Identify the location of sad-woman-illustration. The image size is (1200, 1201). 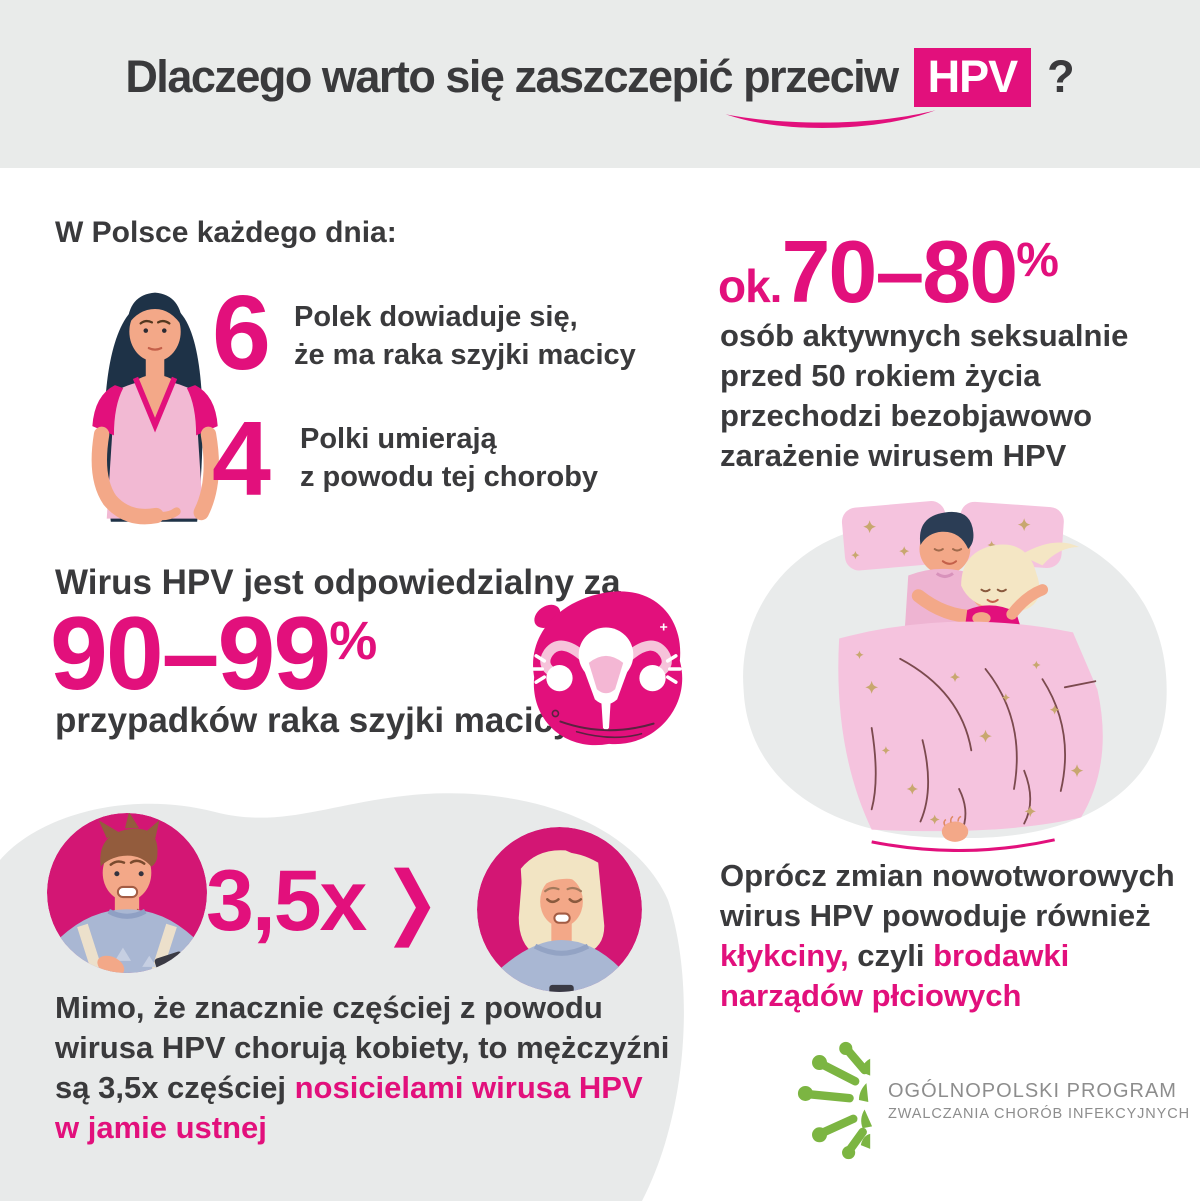
(155, 408).